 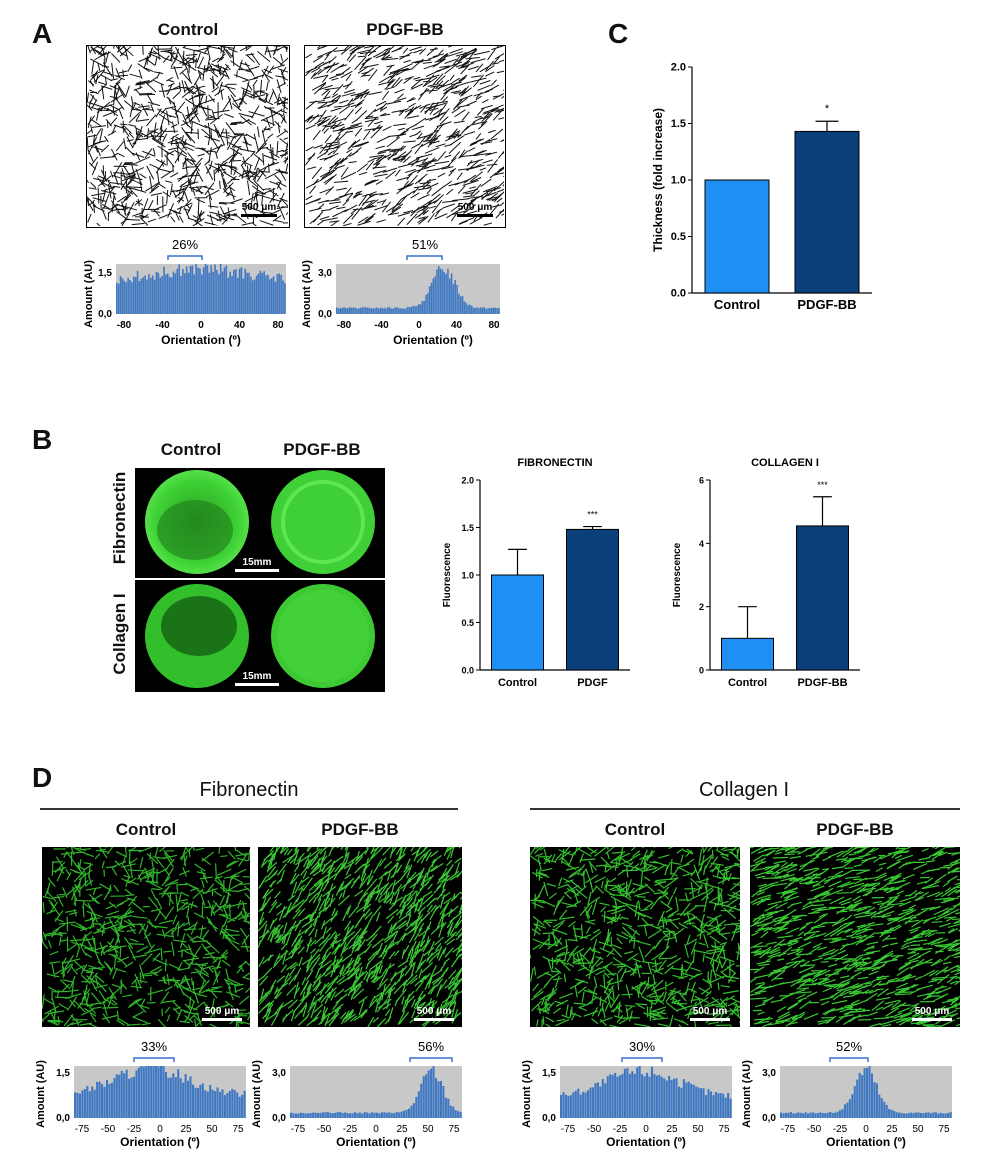 I want to click on y-axis-label: Fluorescence, so click(x=677, y=574).